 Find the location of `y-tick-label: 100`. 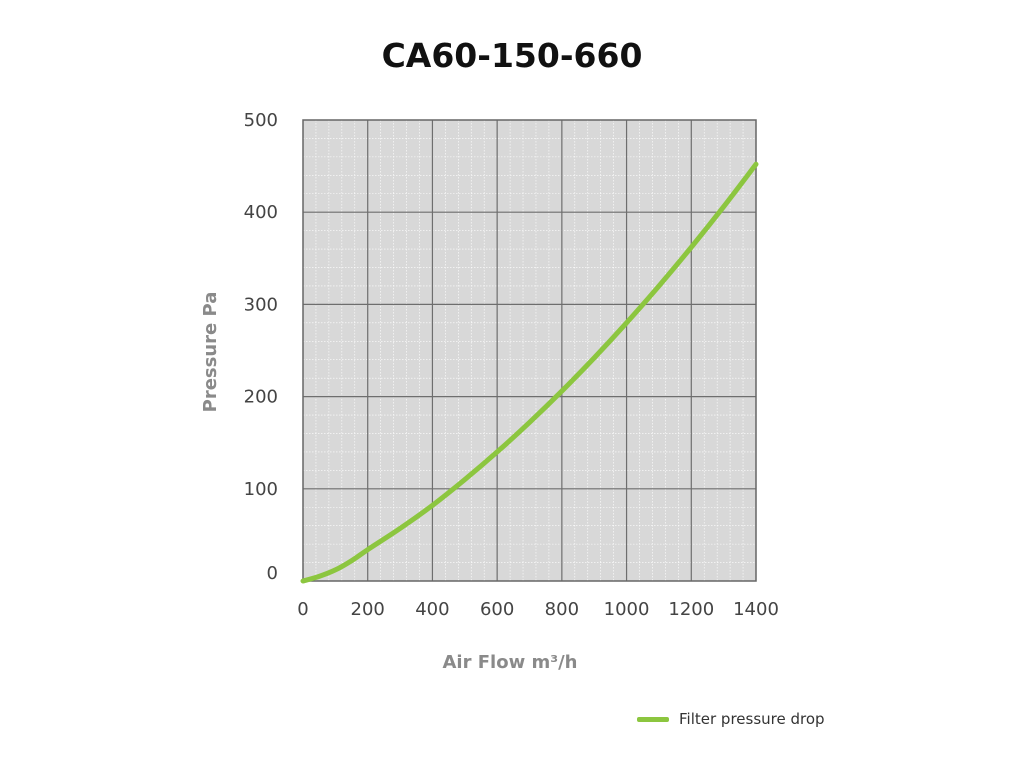

y-tick-label: 100 is located at coordinates (261, 489).